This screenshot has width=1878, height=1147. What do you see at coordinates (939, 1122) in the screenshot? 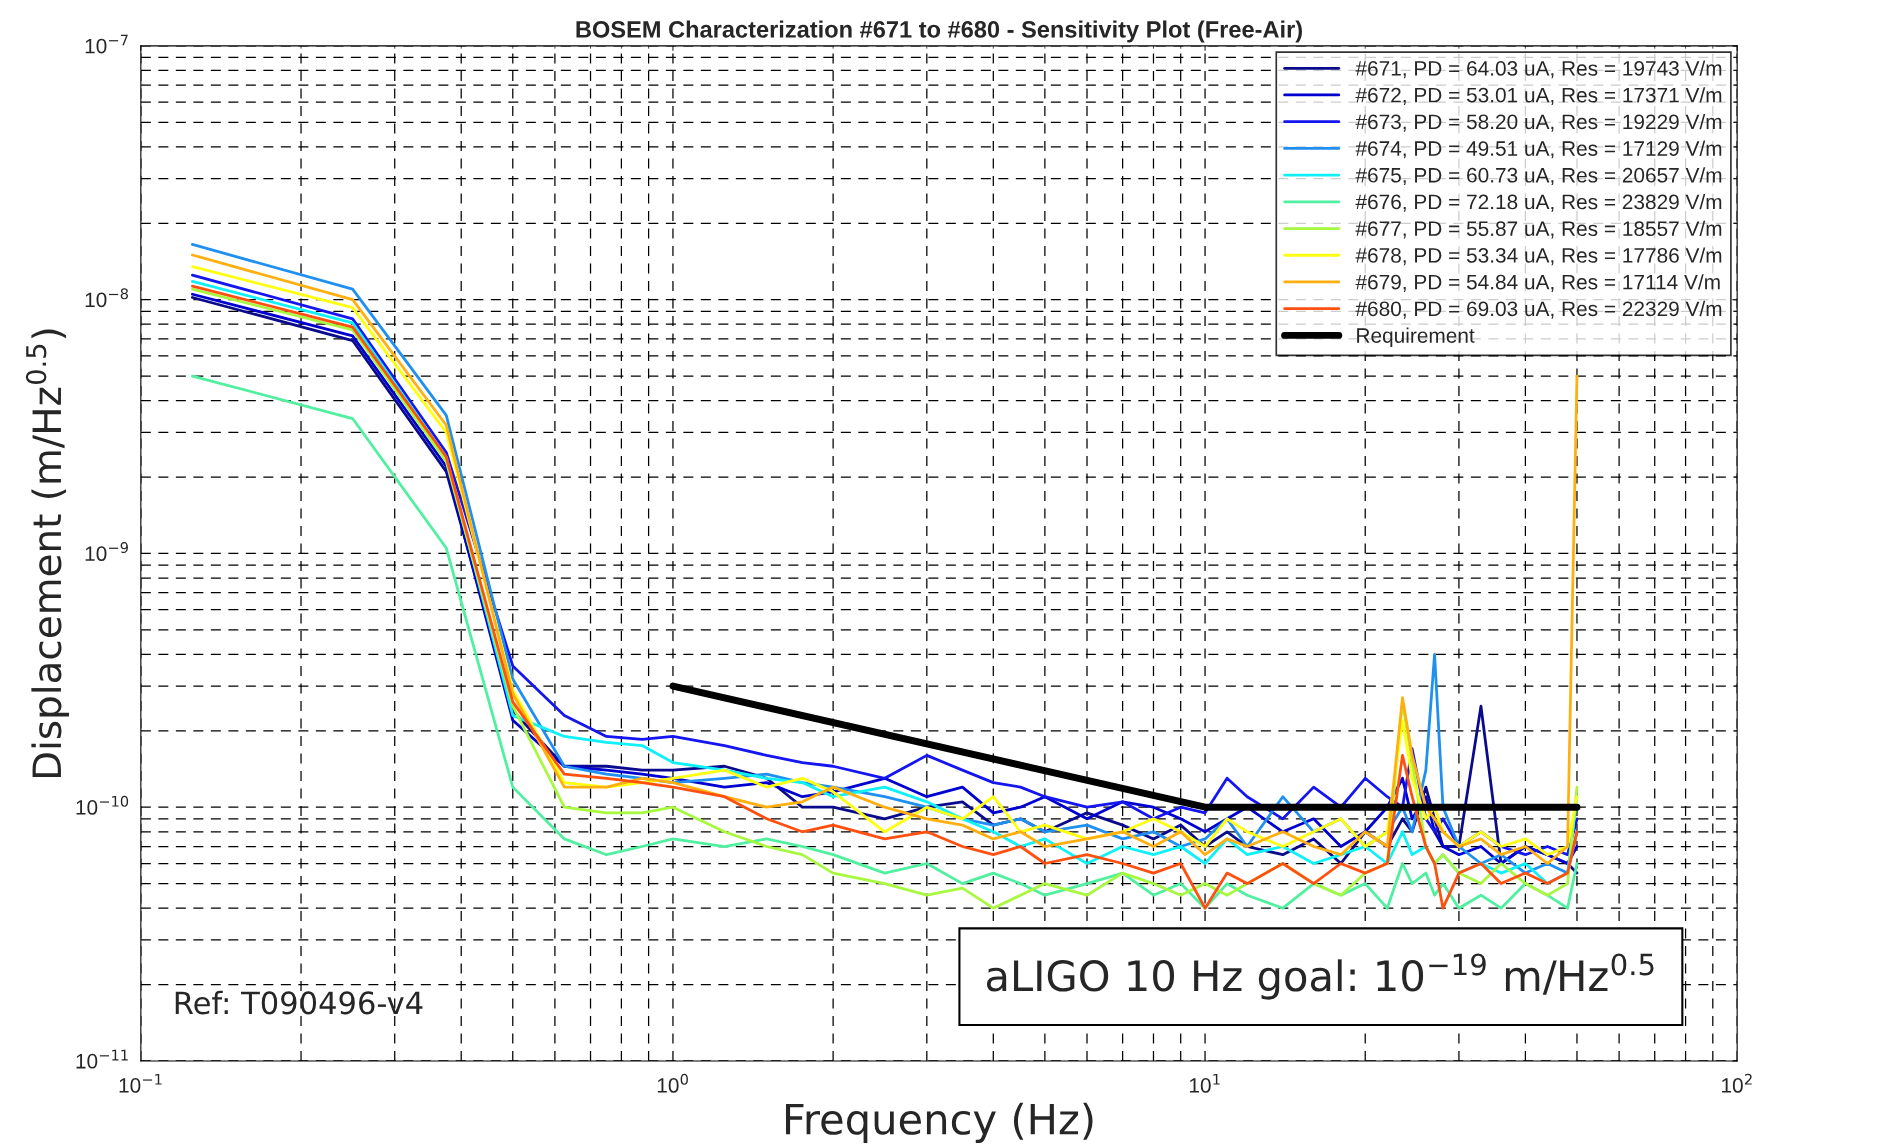
I see `x-axis-title: Frequency (Hz)` at bounding box center [939, 1122].